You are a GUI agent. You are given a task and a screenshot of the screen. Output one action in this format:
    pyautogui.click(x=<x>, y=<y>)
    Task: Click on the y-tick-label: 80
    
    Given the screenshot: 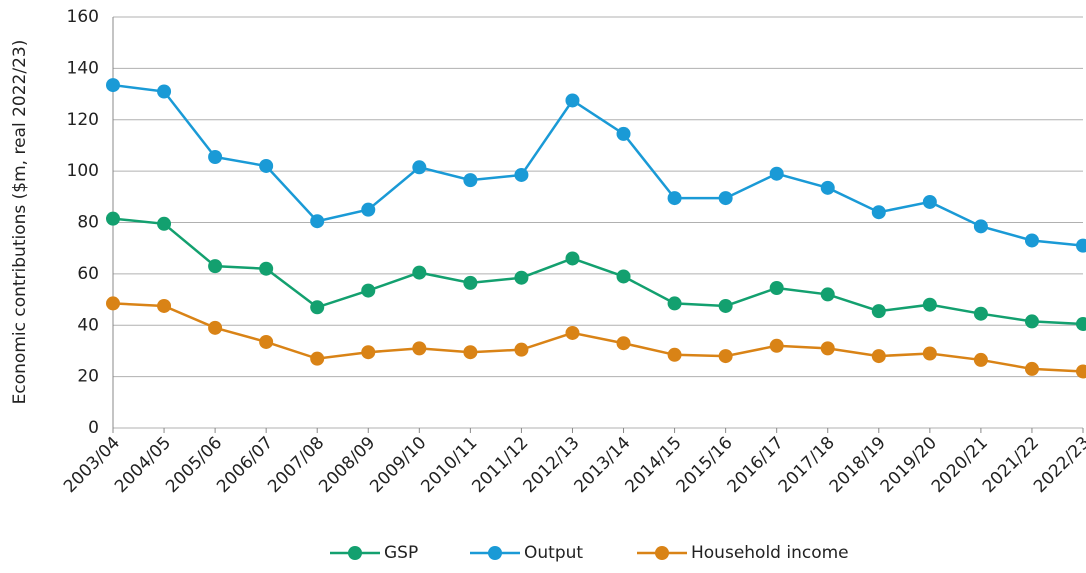 What is the action you would take?
    pyautogui.click(x=88, y=223)
    